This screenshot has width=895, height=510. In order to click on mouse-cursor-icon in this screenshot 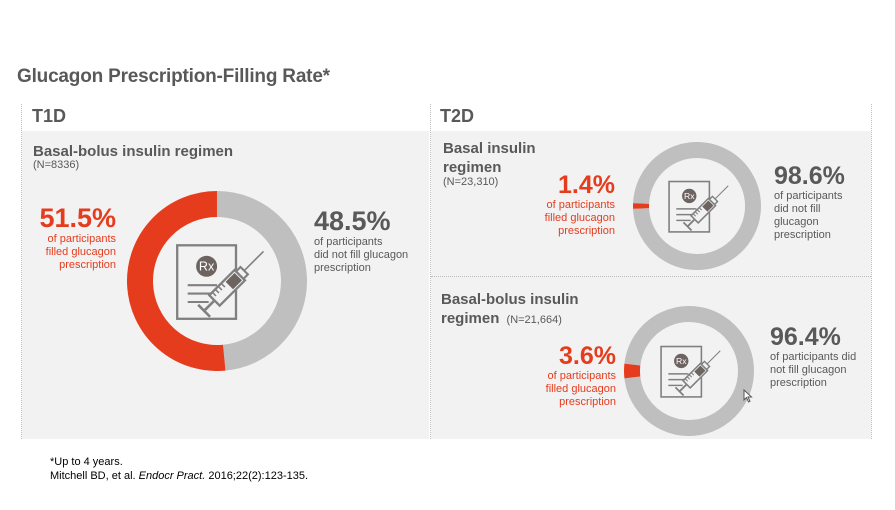, I will do `click(748, 396)`.